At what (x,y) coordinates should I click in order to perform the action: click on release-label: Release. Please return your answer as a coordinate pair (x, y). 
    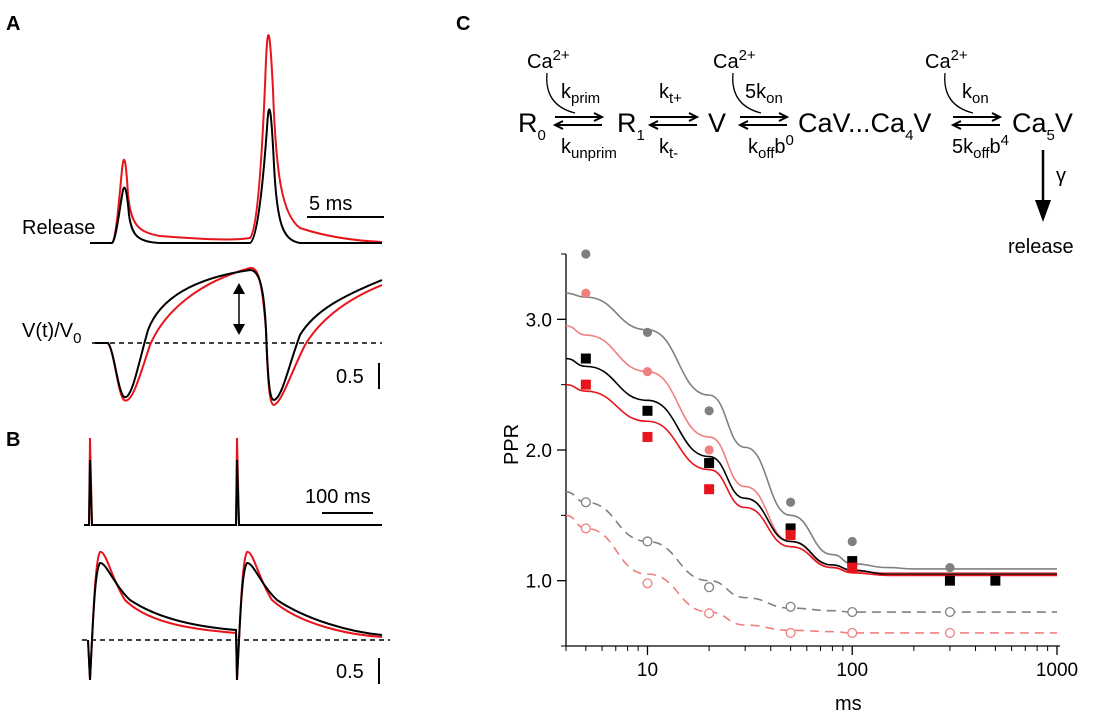
    Looking at the image, I should click on (58, 228).